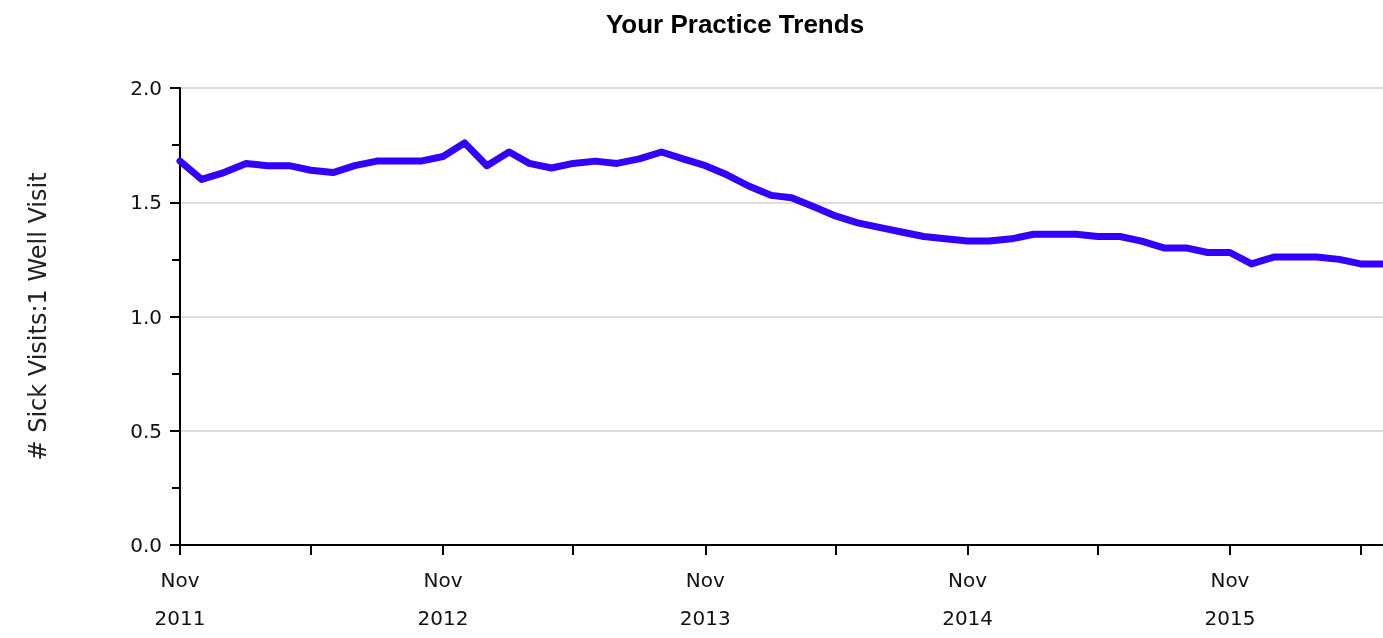 This screenshot has width=1383, height=638. I want to click on y-tick-label: 1.0, so click(146, 316).